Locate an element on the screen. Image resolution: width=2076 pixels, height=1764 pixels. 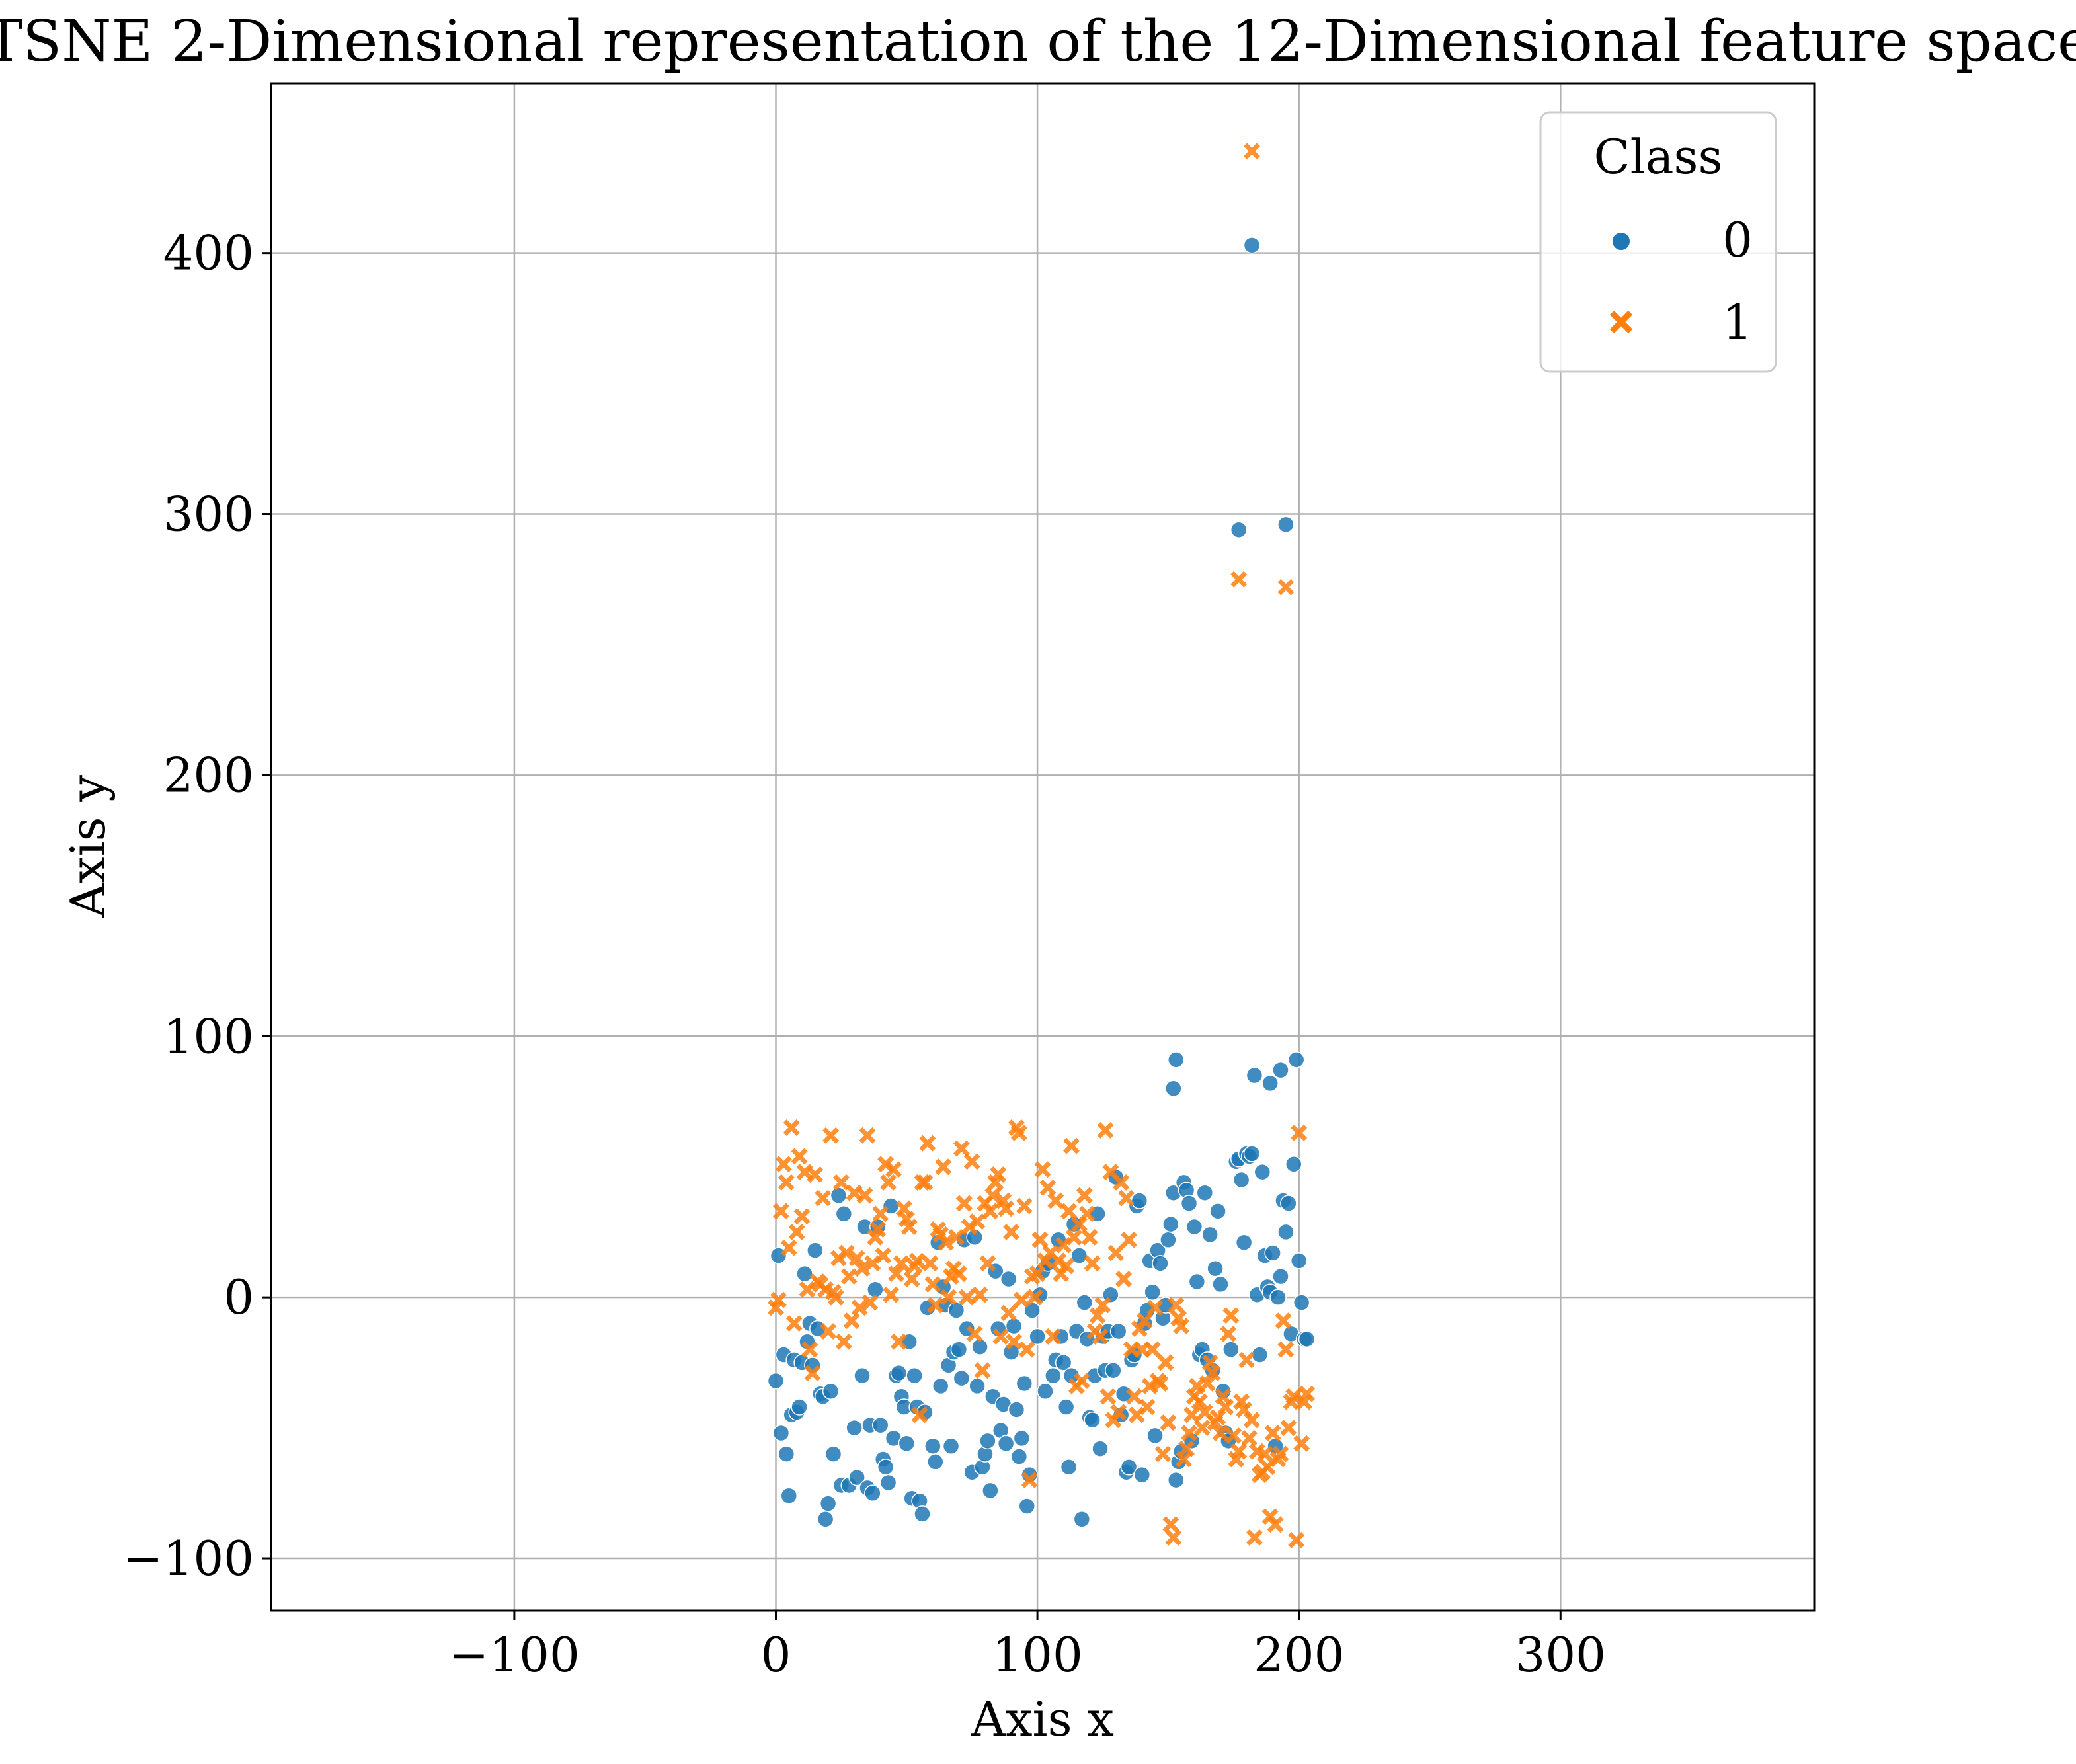
y-tick-label: 100 is located at coordinates (208, 1036).